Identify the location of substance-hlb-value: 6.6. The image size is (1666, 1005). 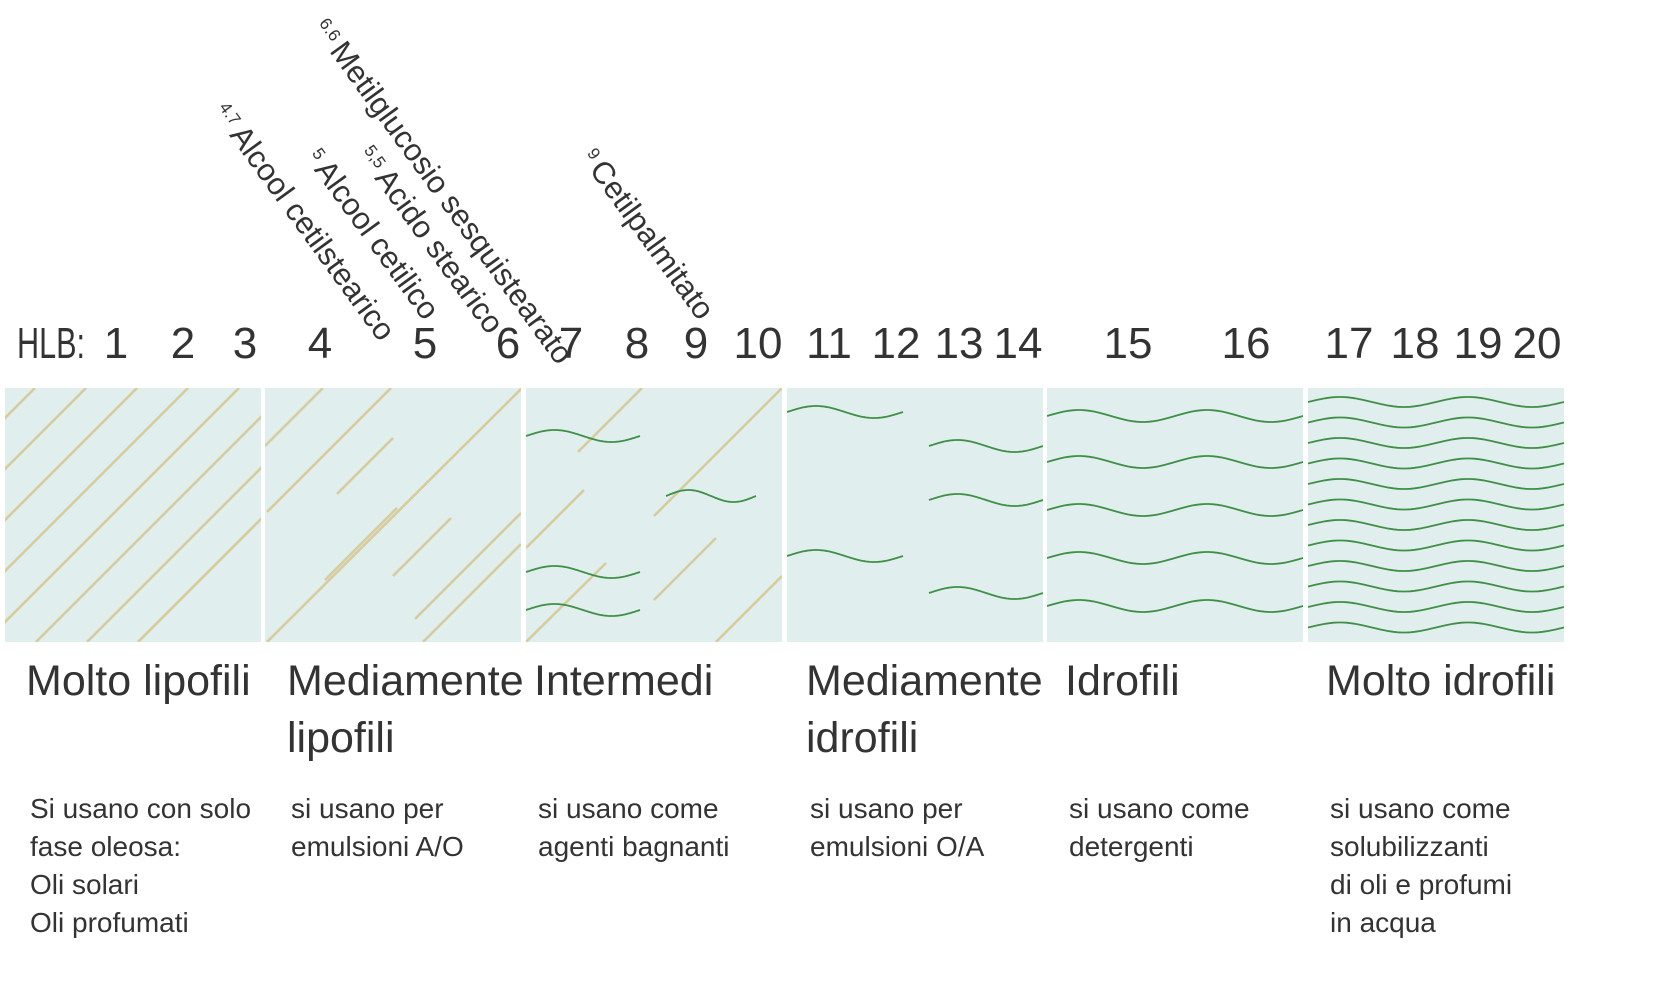
(329, 29).